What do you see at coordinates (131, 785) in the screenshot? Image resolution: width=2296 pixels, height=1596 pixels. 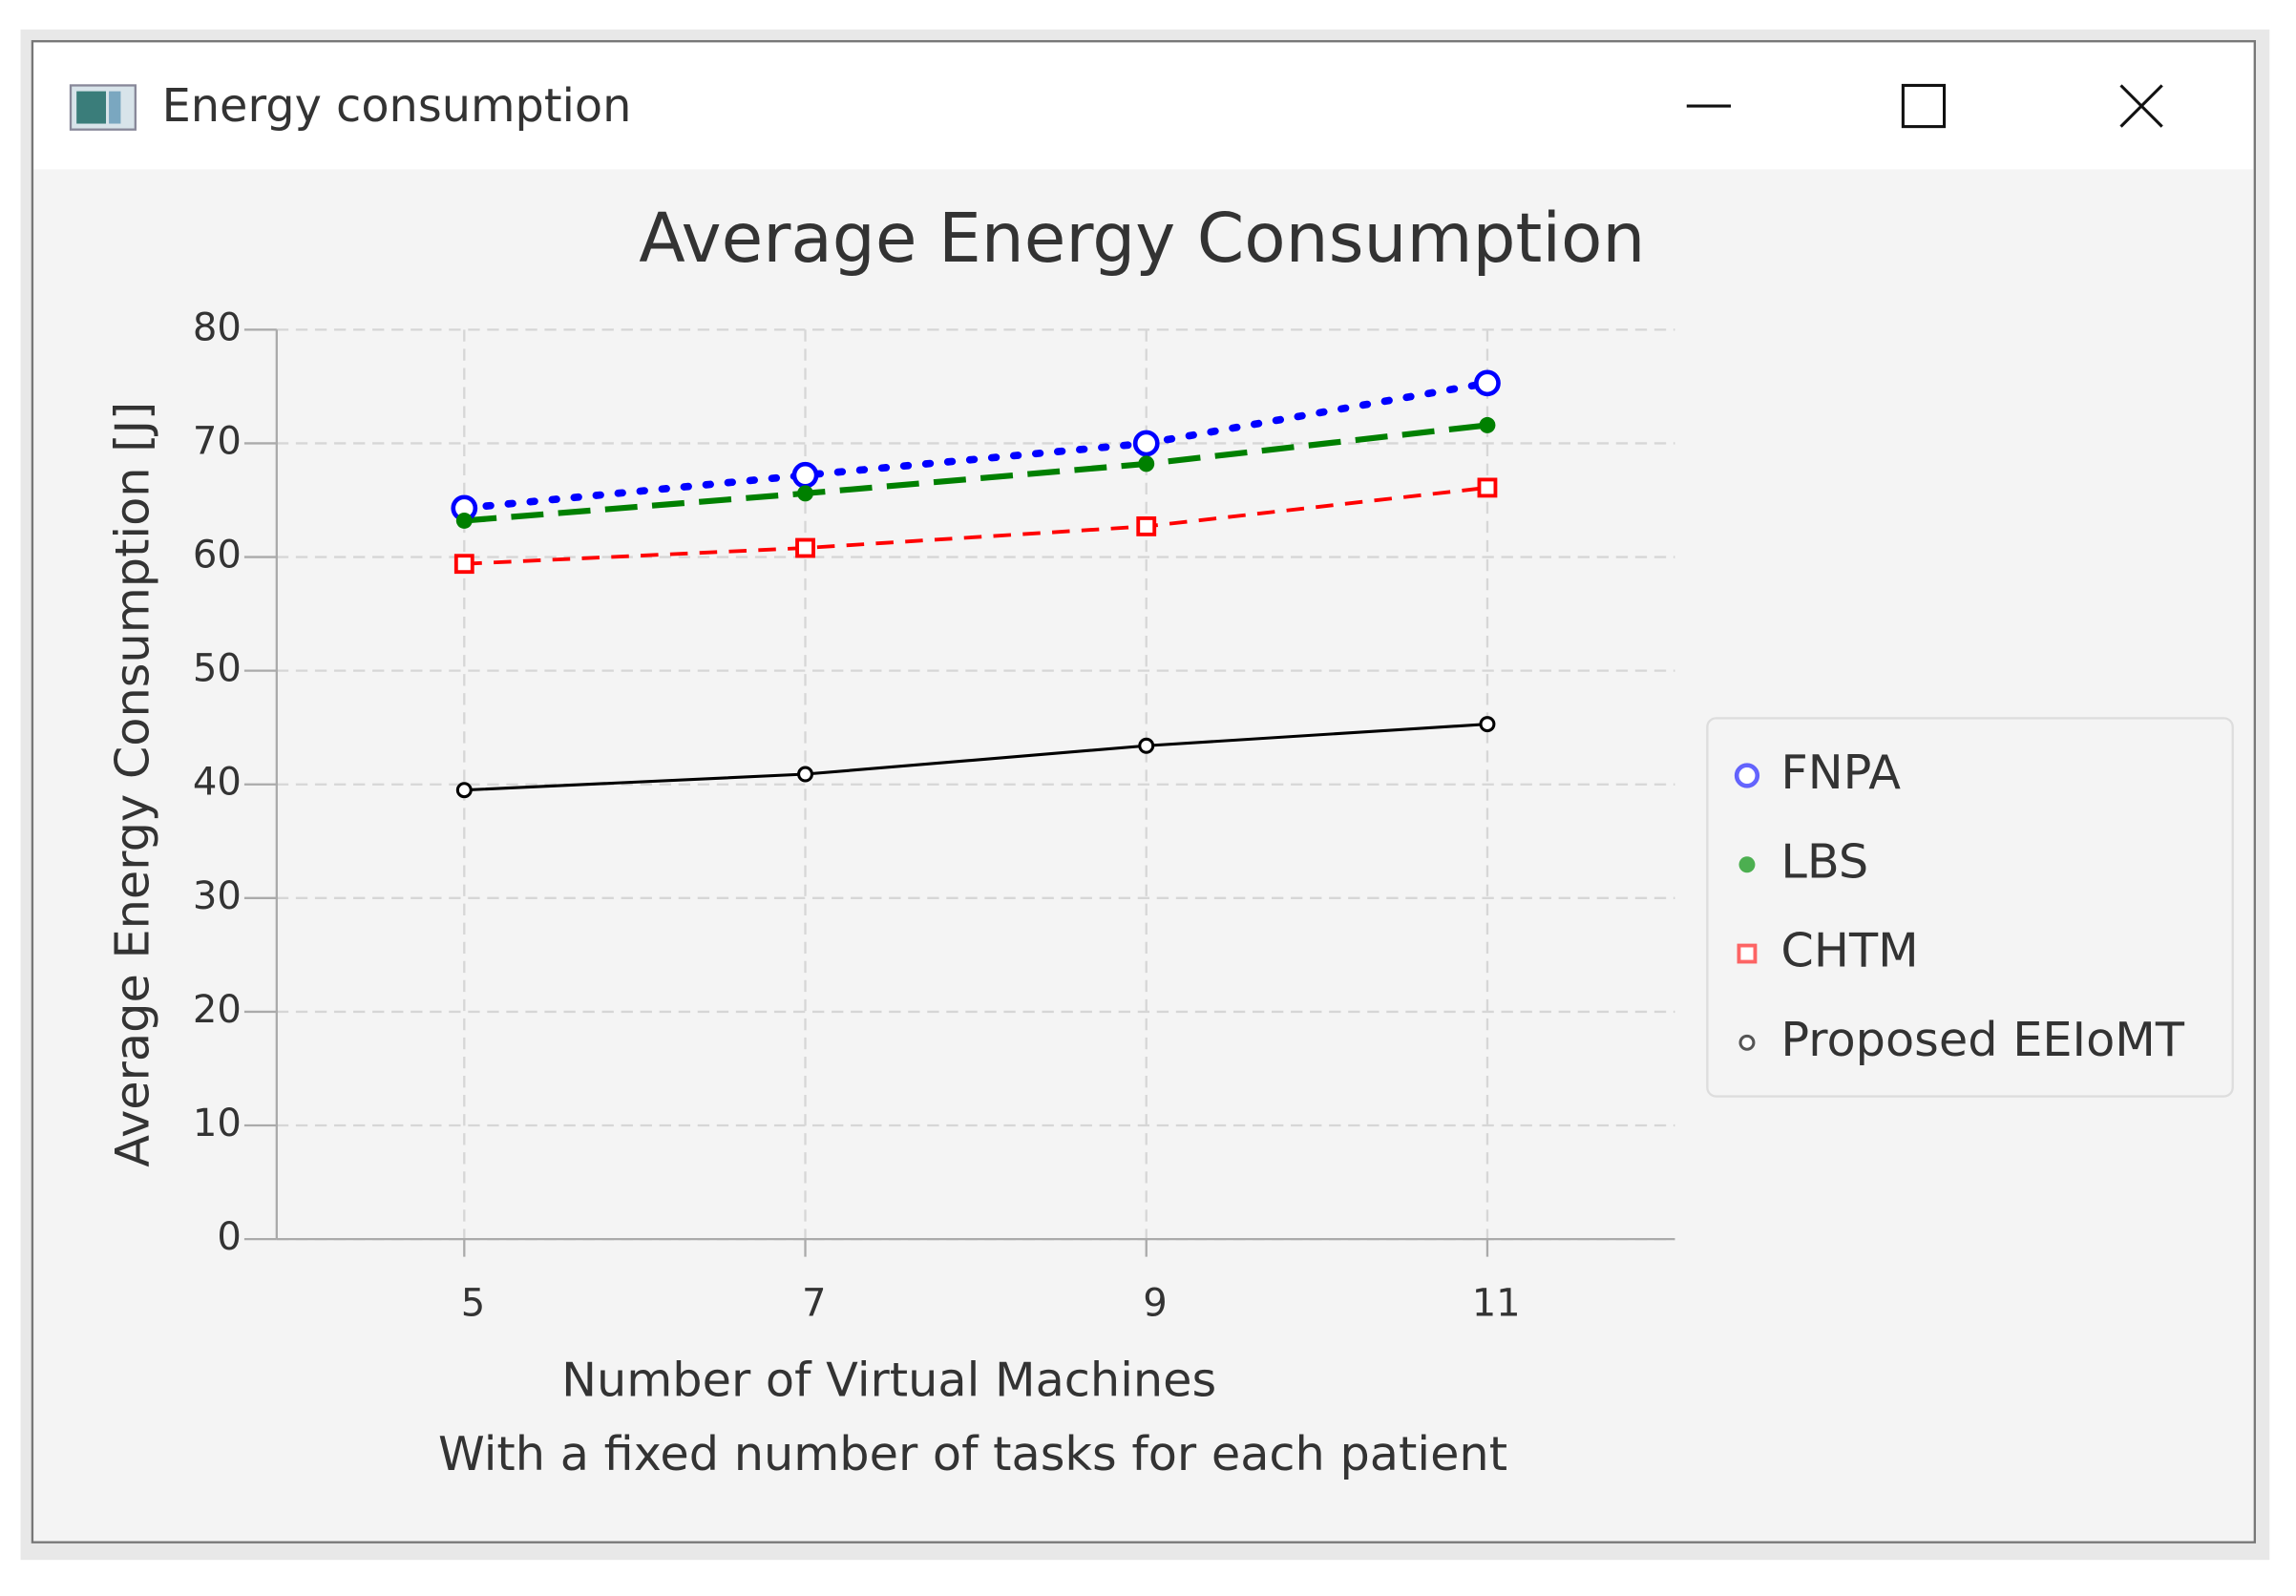 I see `y-axis-label: Average Energy Consumption [J]` at bounding box center [131, 785].